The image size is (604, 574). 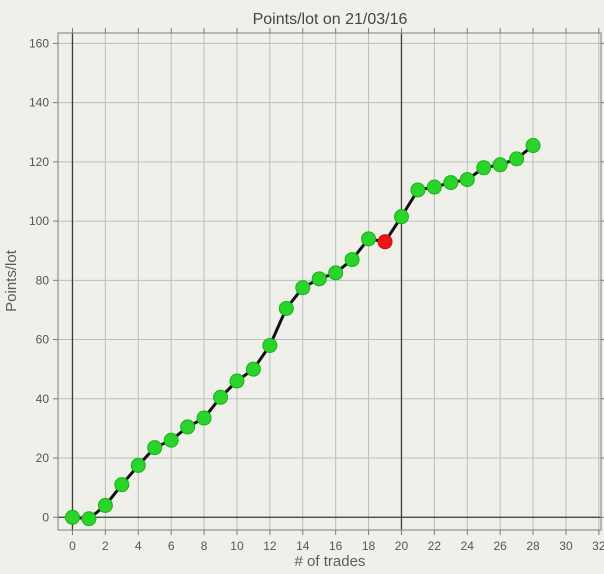 I want to click on x-tick-label: 14, so click(x=303, y=546).